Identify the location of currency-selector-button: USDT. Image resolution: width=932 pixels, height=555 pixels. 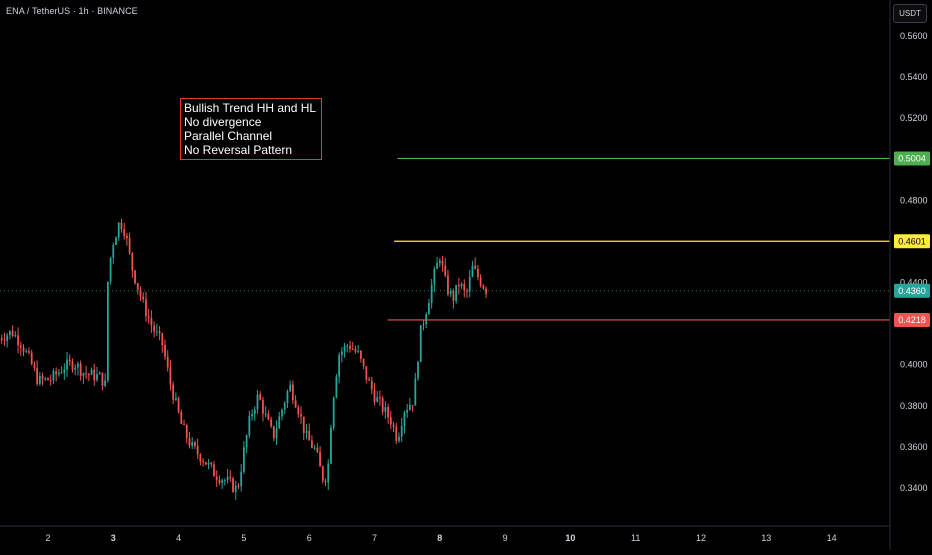
(910, 13).